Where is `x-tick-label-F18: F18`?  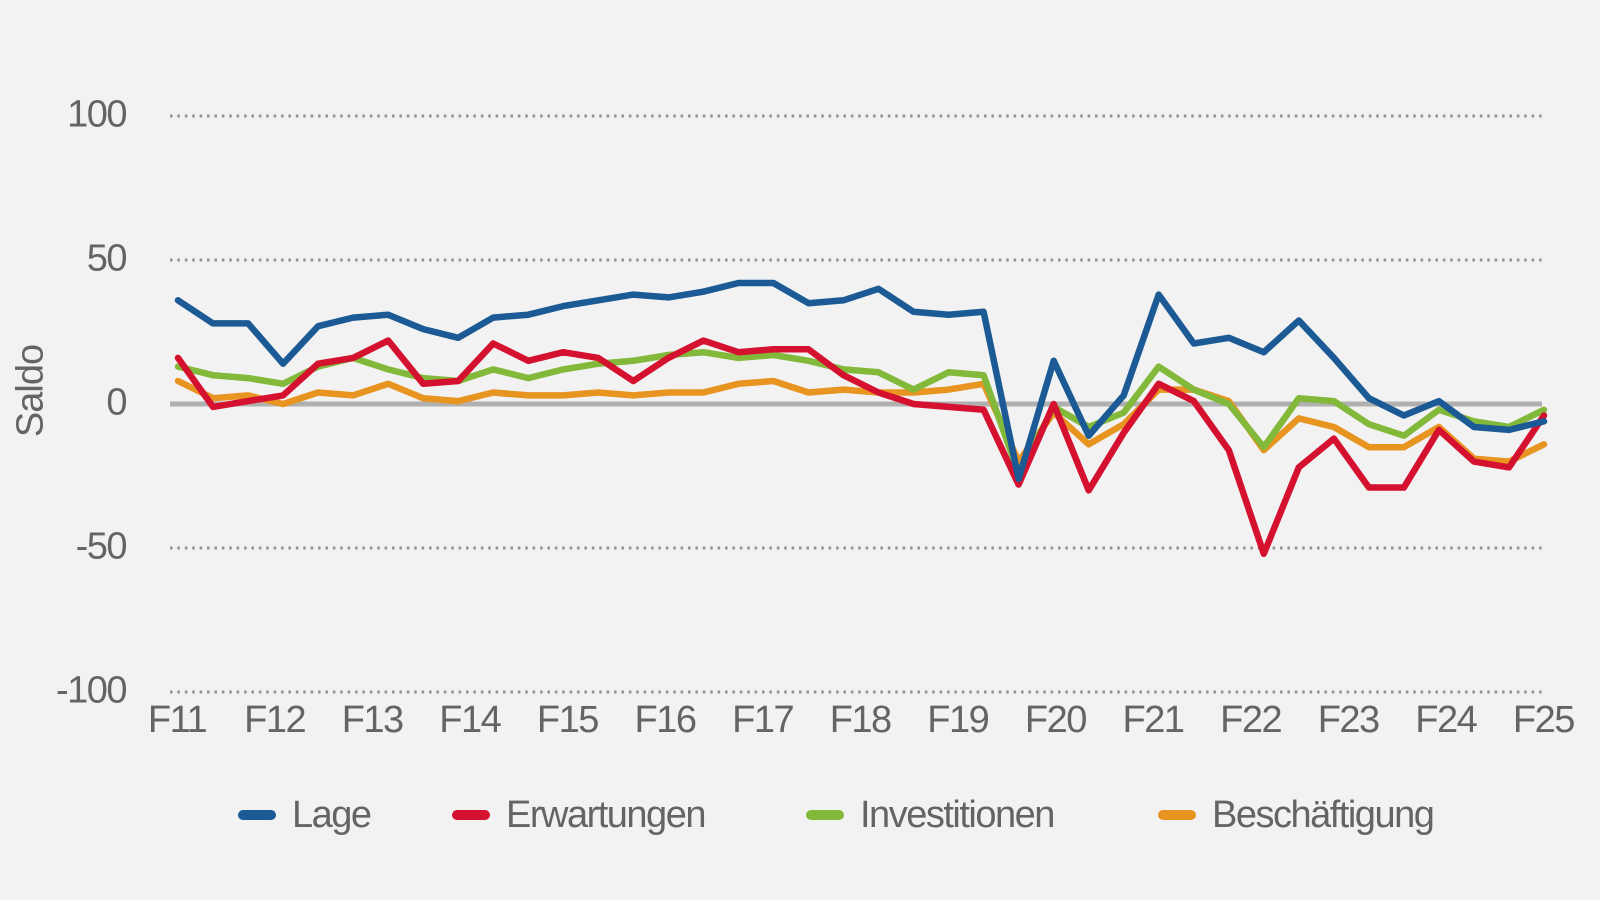
x-tick-label-F18: F18 is located at coordinates (860, 720).